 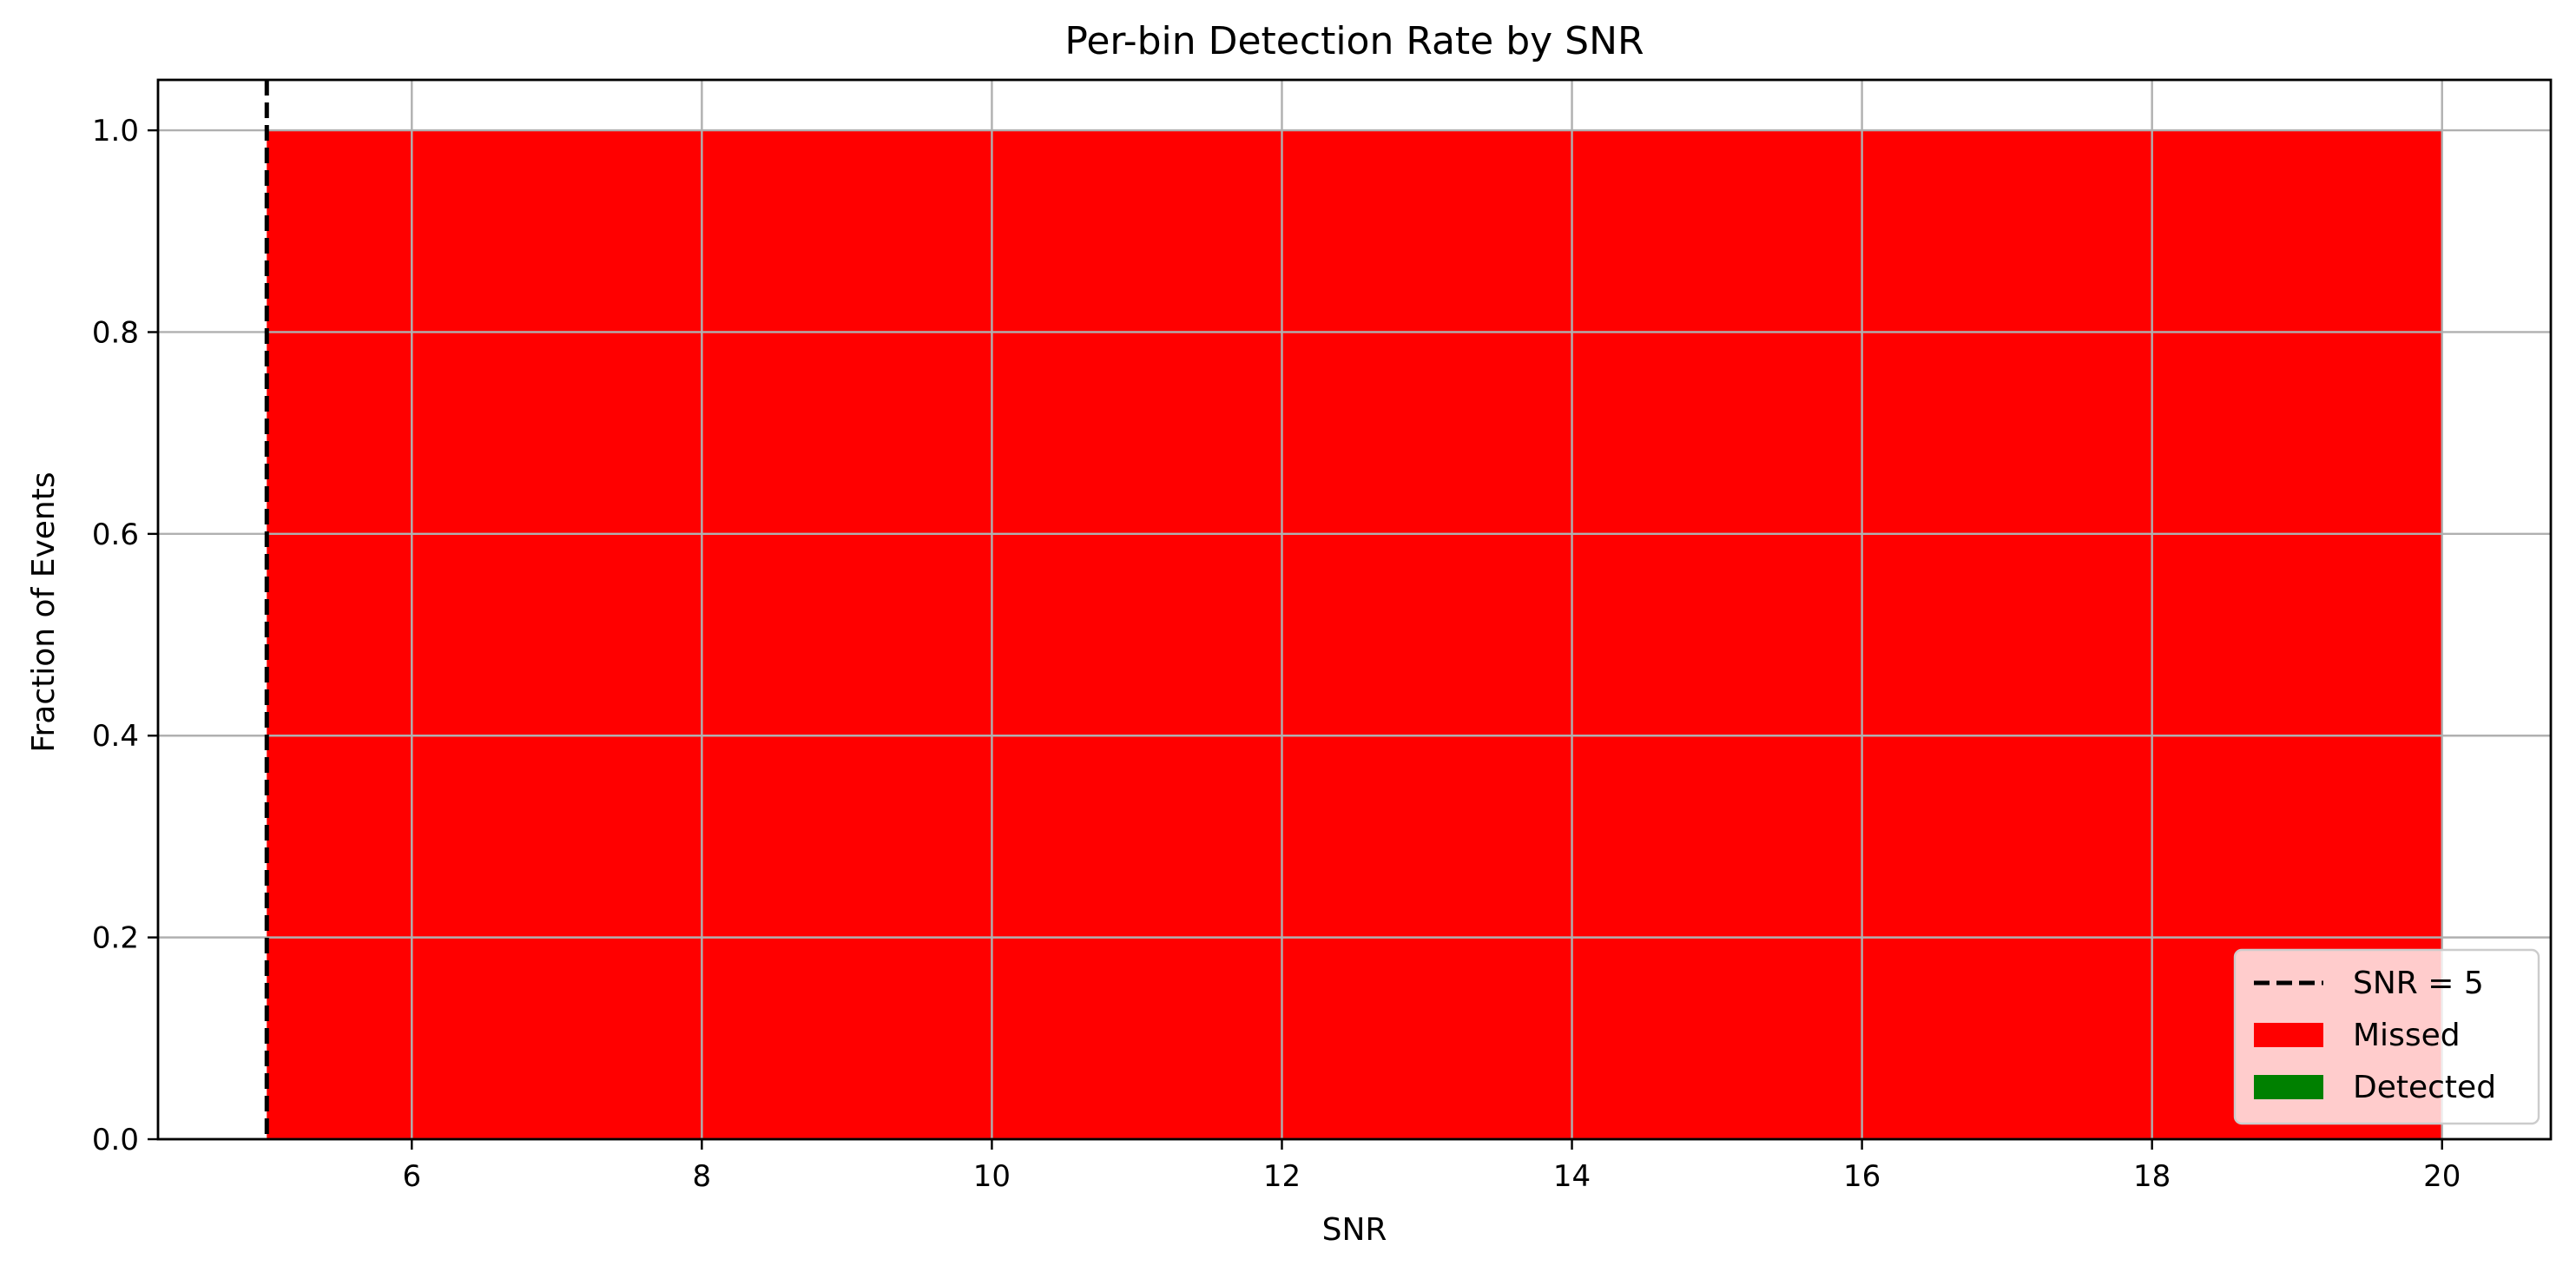 What do you see at coordinates (411, 1176) in the screenshot?
I see `x-tick-label-0: 6` at bounding box center [411, 1176].